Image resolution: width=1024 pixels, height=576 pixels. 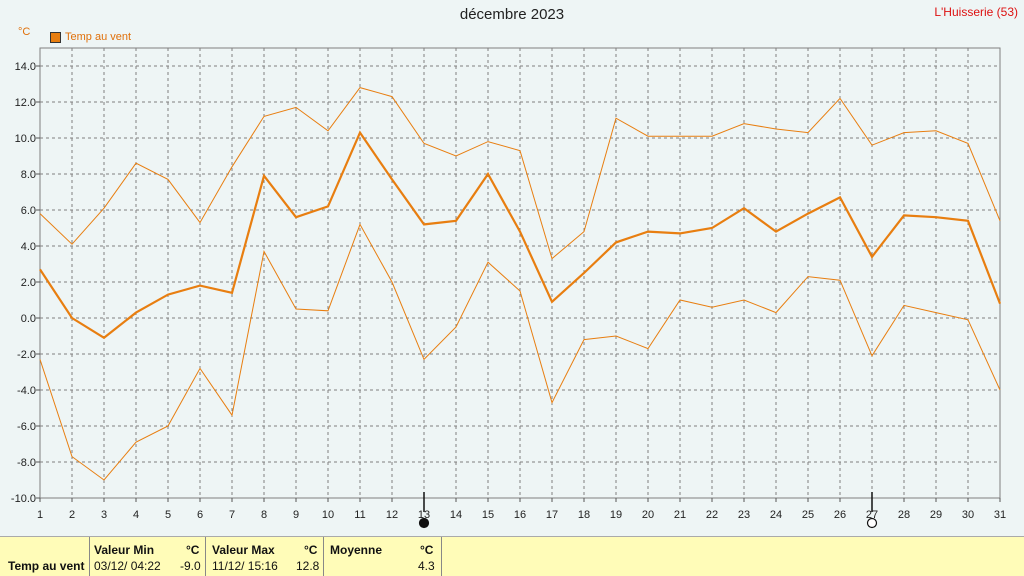 I want to click on x-tick-label: 28, so click(x=904, y=515).